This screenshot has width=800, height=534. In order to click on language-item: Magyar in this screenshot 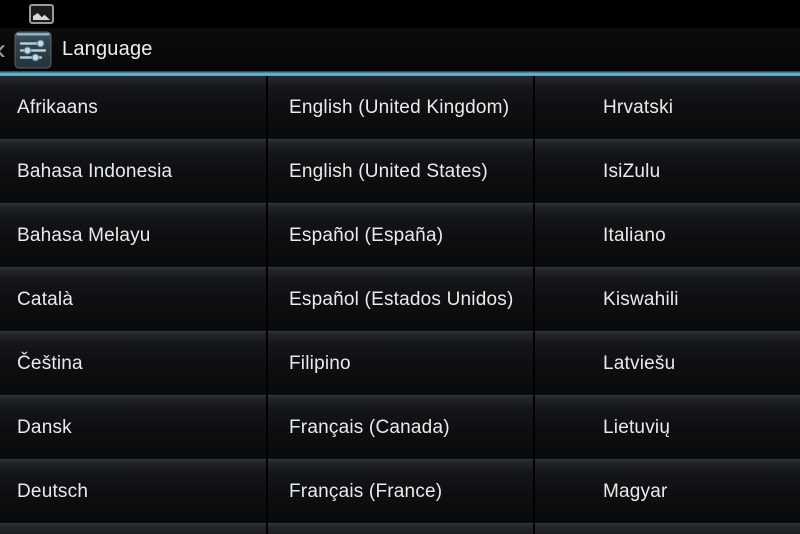, I will do `click(667, 492)`.